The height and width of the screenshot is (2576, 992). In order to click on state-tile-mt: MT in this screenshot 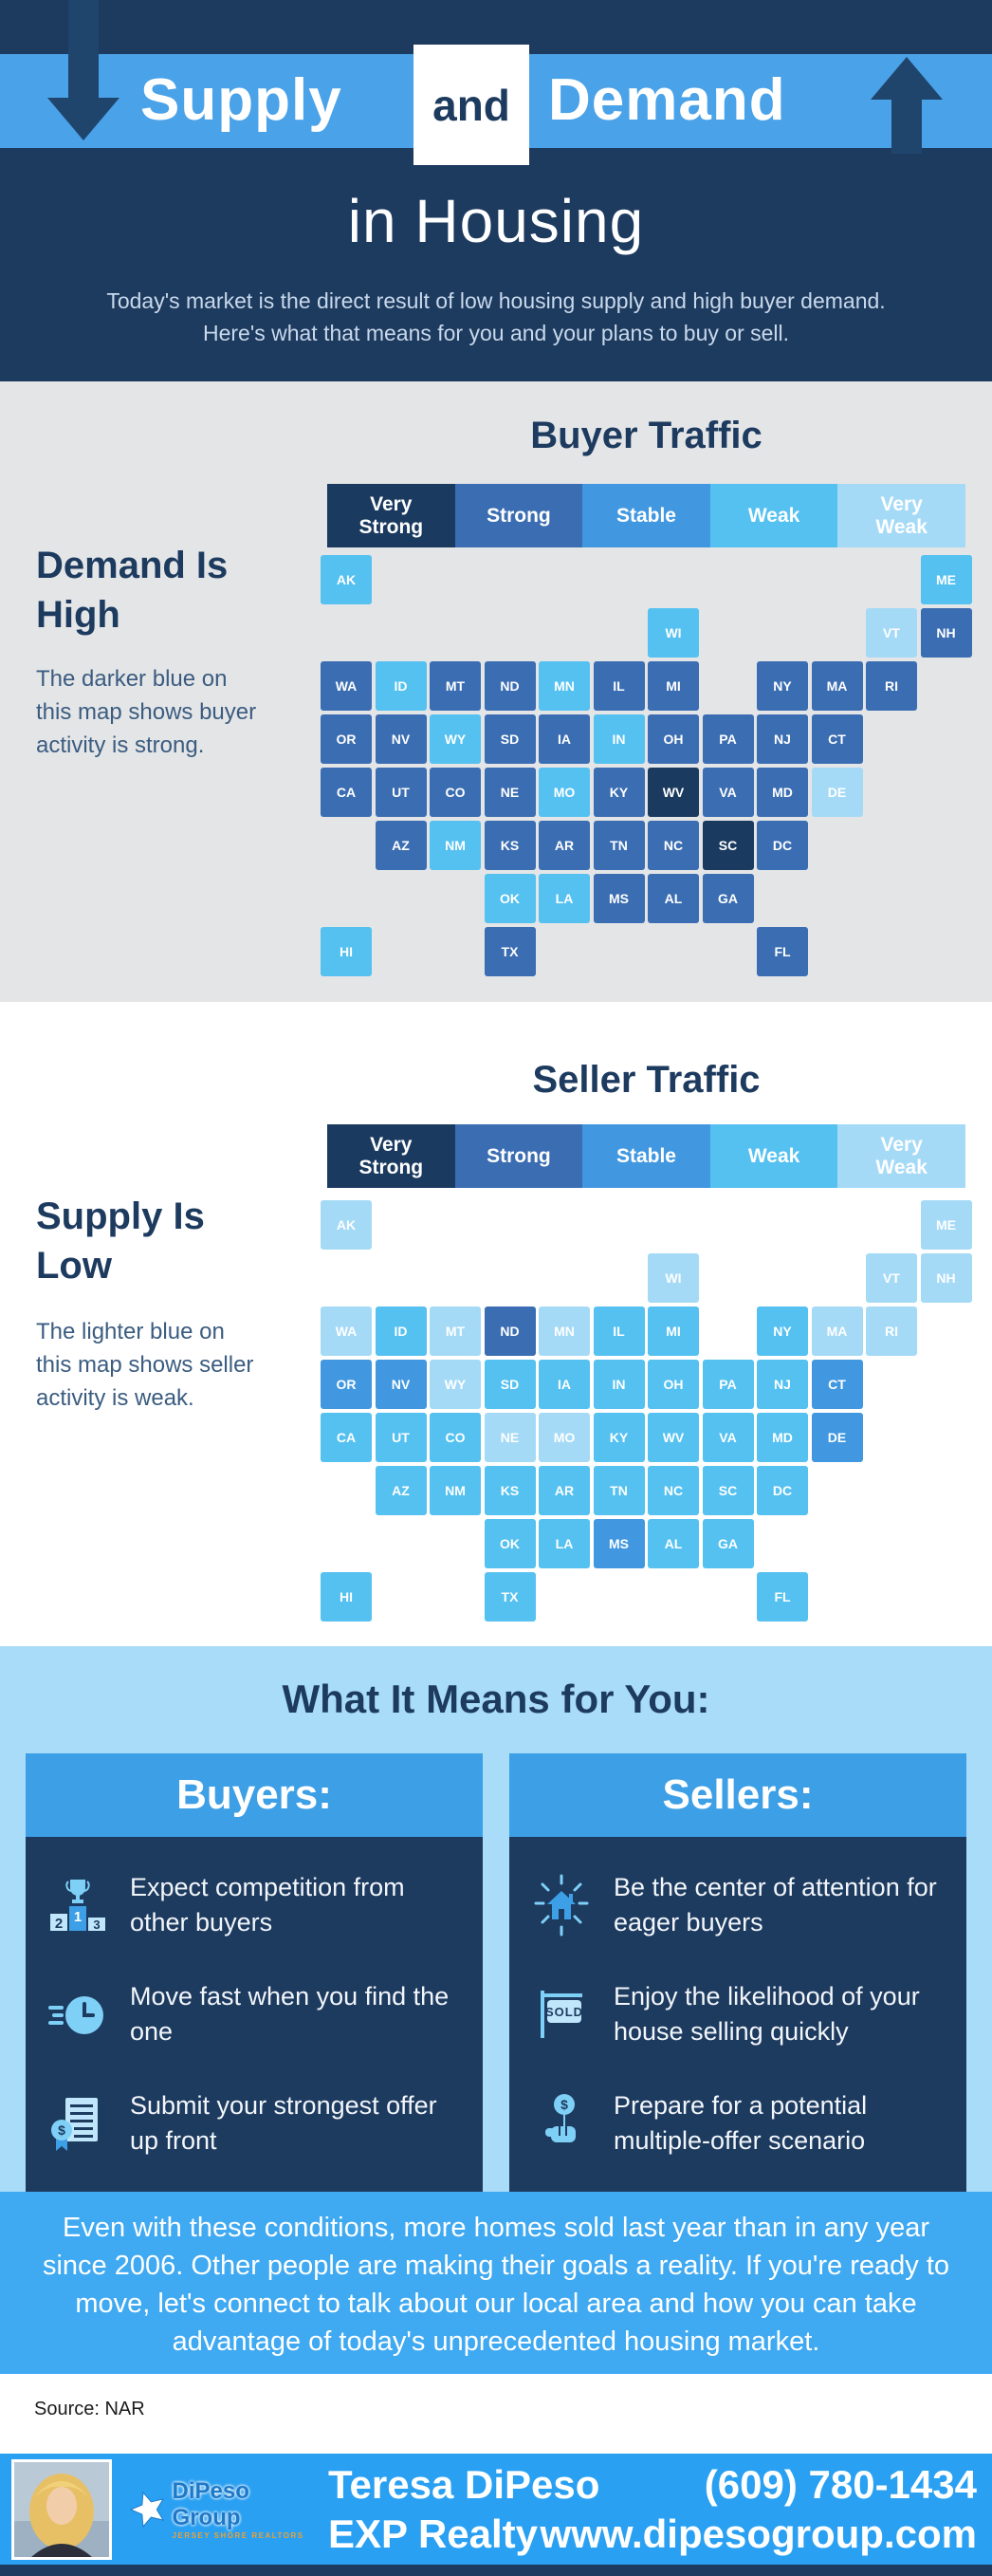, I will do `click(455, 686)`.